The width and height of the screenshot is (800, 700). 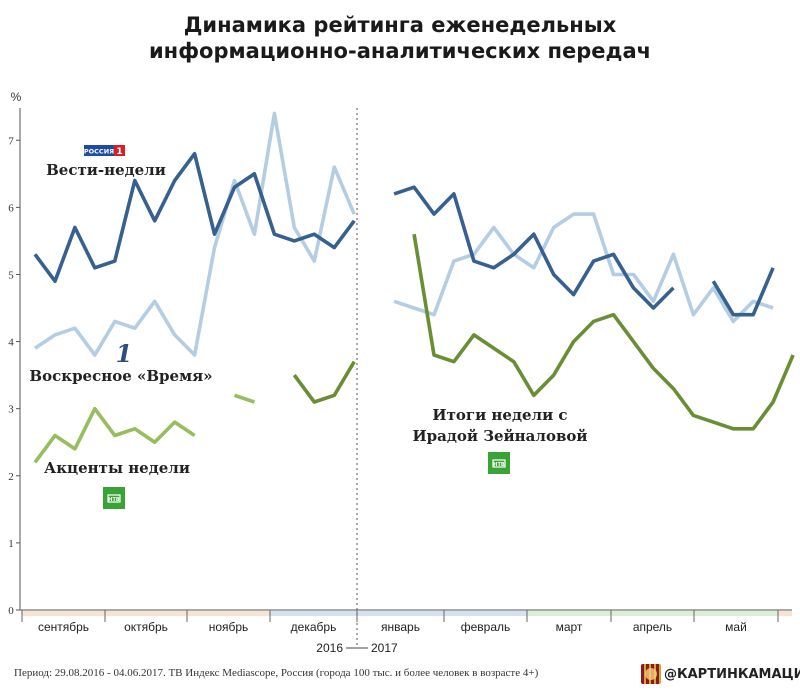 I want to click on label-akcenty: Акценты недели, so click(x=117, y=468).